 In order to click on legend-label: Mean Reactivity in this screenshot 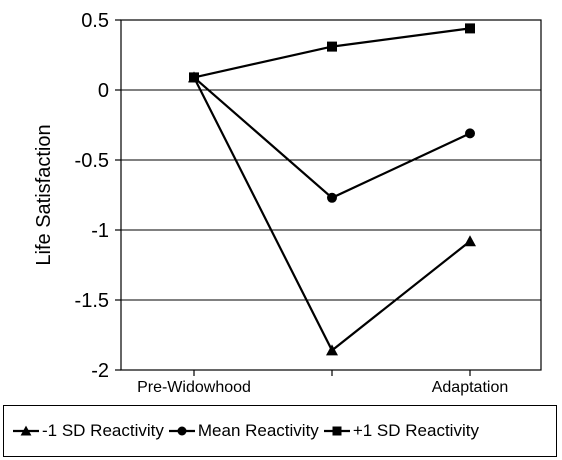, I will do `click(258, 430)`.